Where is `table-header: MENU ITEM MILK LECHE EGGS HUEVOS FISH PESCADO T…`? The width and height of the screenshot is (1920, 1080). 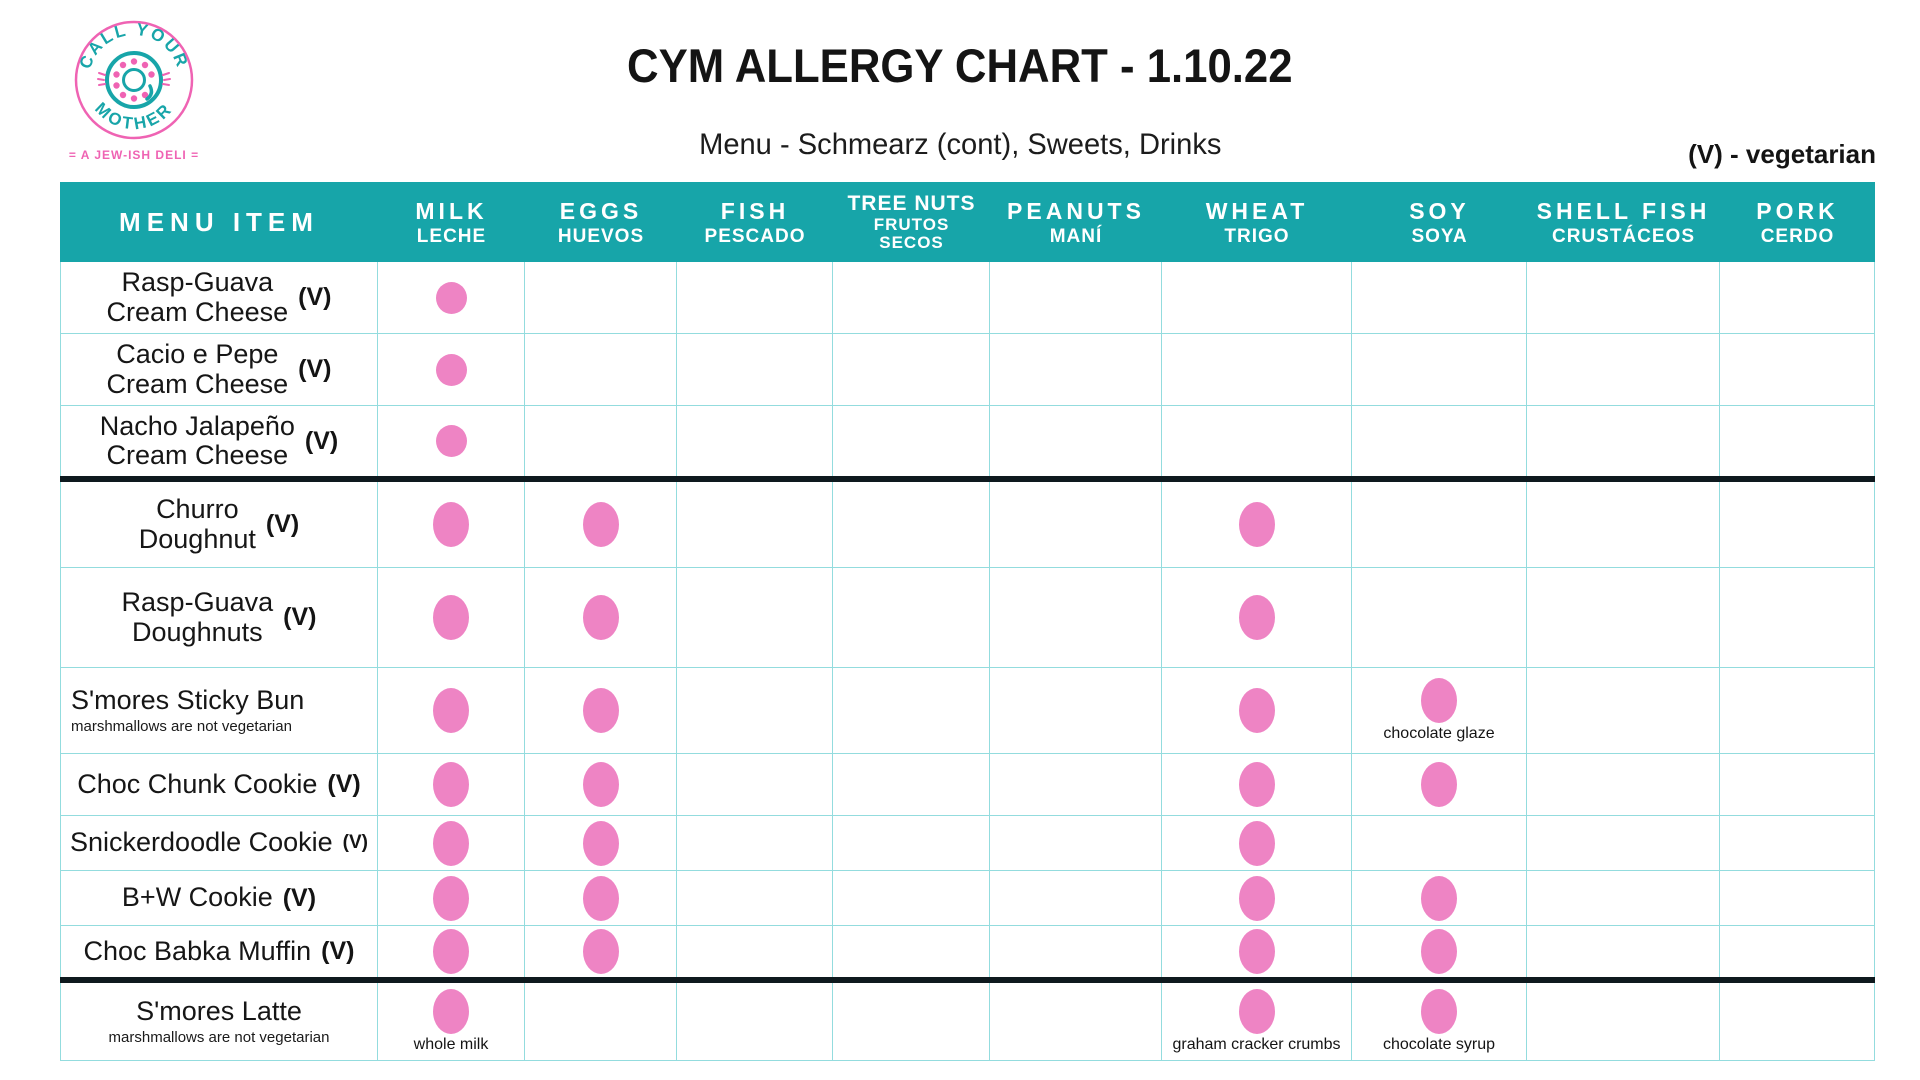
table-header: MENU ITEM MILK LECHE EGGS HUEVOS FISH PESCADO T… is located at coordinates (967, 222).